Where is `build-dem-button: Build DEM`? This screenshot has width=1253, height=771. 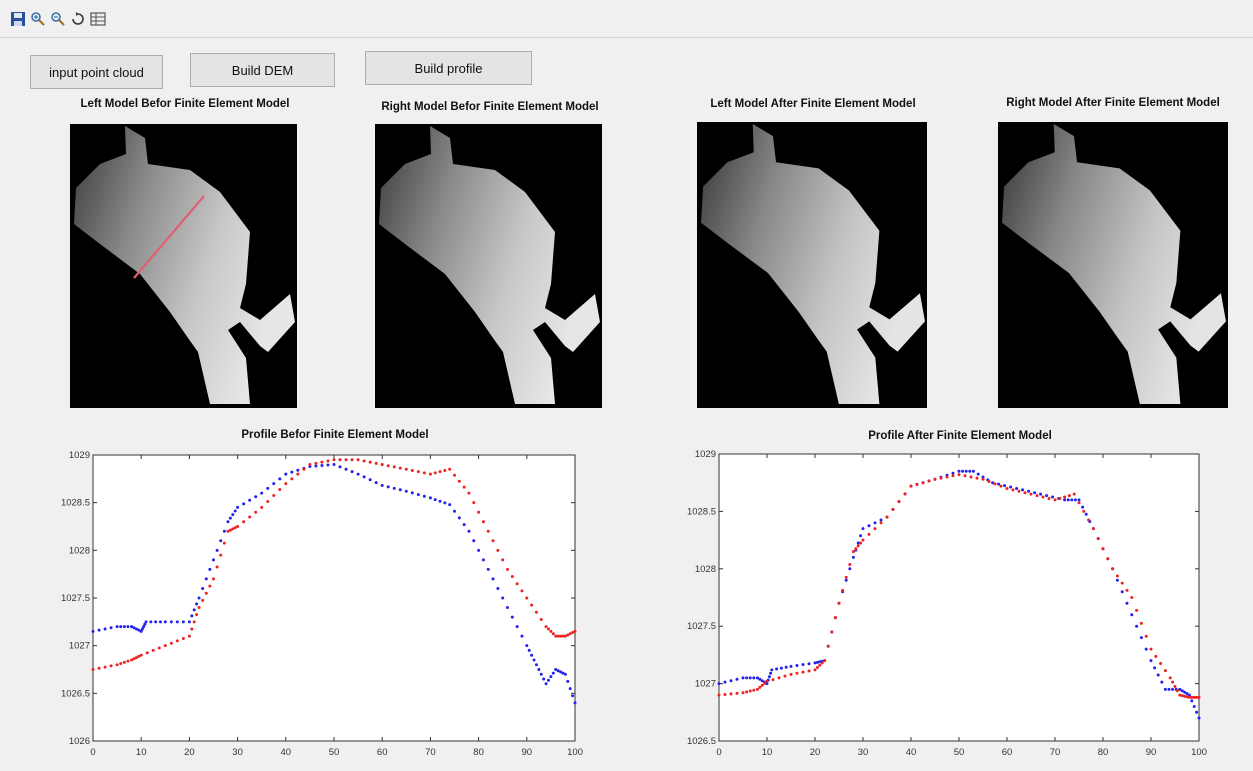 build-dem-button: Build DEM is located at coordinates (262, 70).